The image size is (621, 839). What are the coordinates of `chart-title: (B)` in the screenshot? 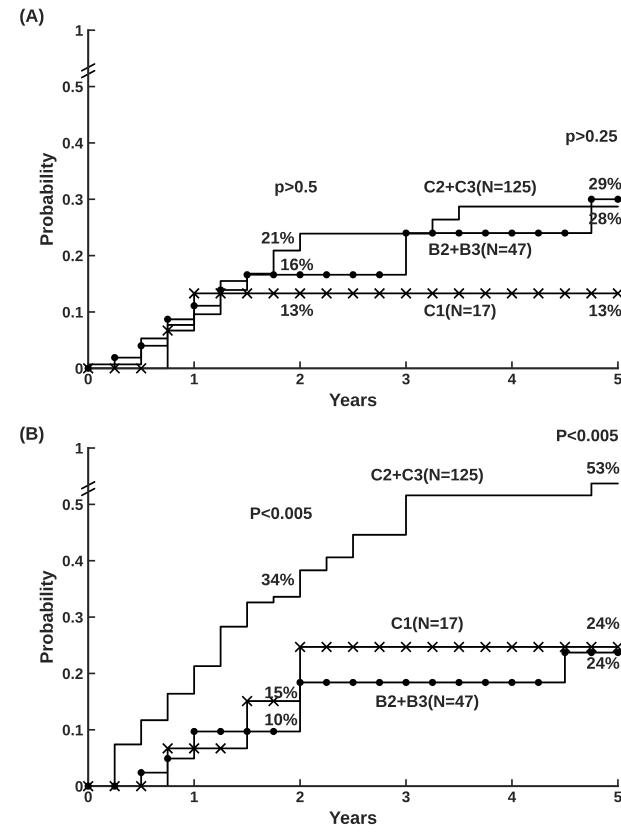 It's located at (32, 435).